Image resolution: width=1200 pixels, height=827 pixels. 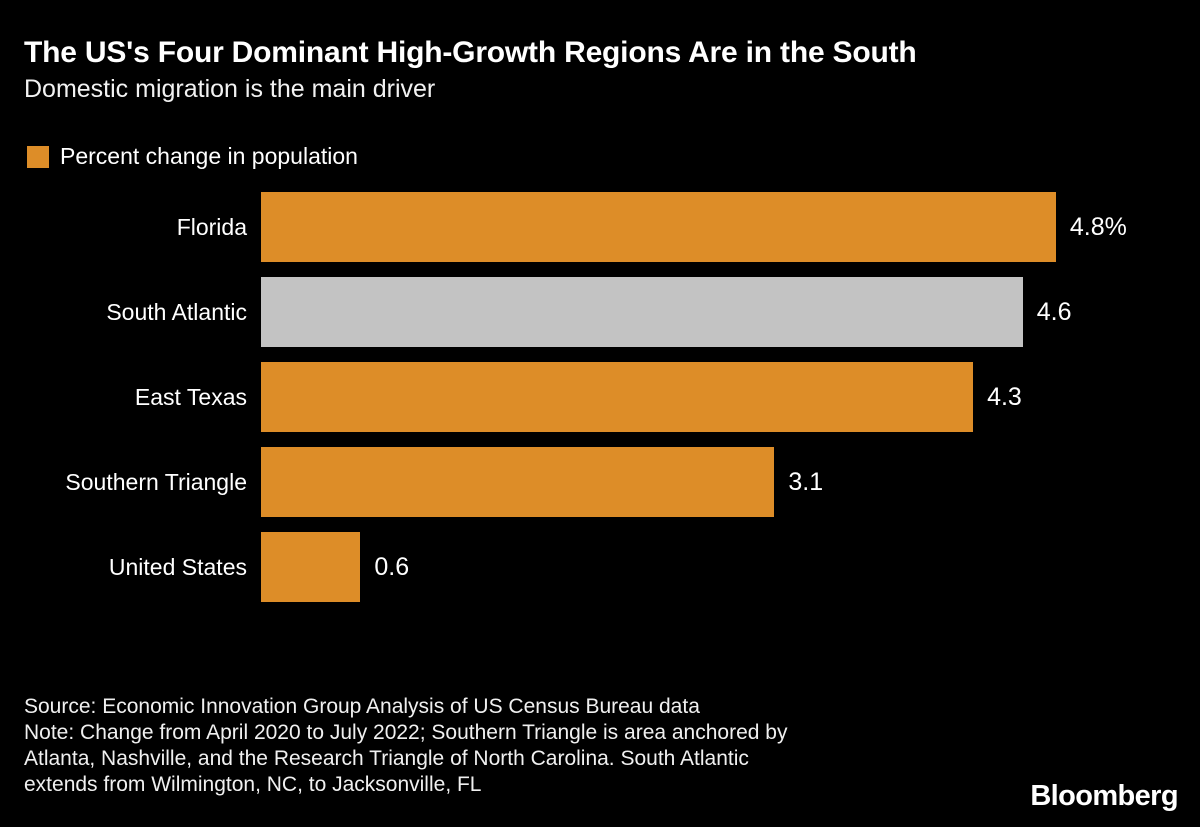 I want to click on bar-category-label: South Atlantic, so click(x=176, y=311).